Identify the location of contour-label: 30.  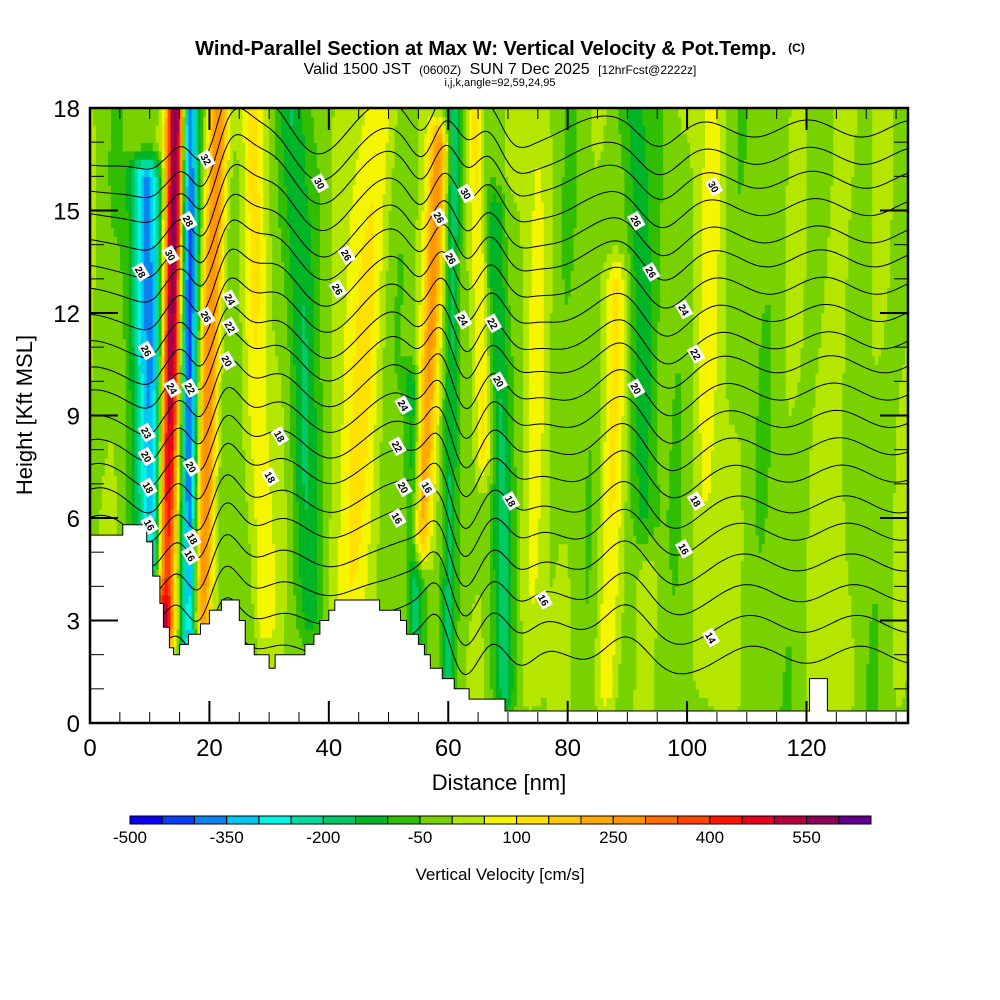
(466, 193).